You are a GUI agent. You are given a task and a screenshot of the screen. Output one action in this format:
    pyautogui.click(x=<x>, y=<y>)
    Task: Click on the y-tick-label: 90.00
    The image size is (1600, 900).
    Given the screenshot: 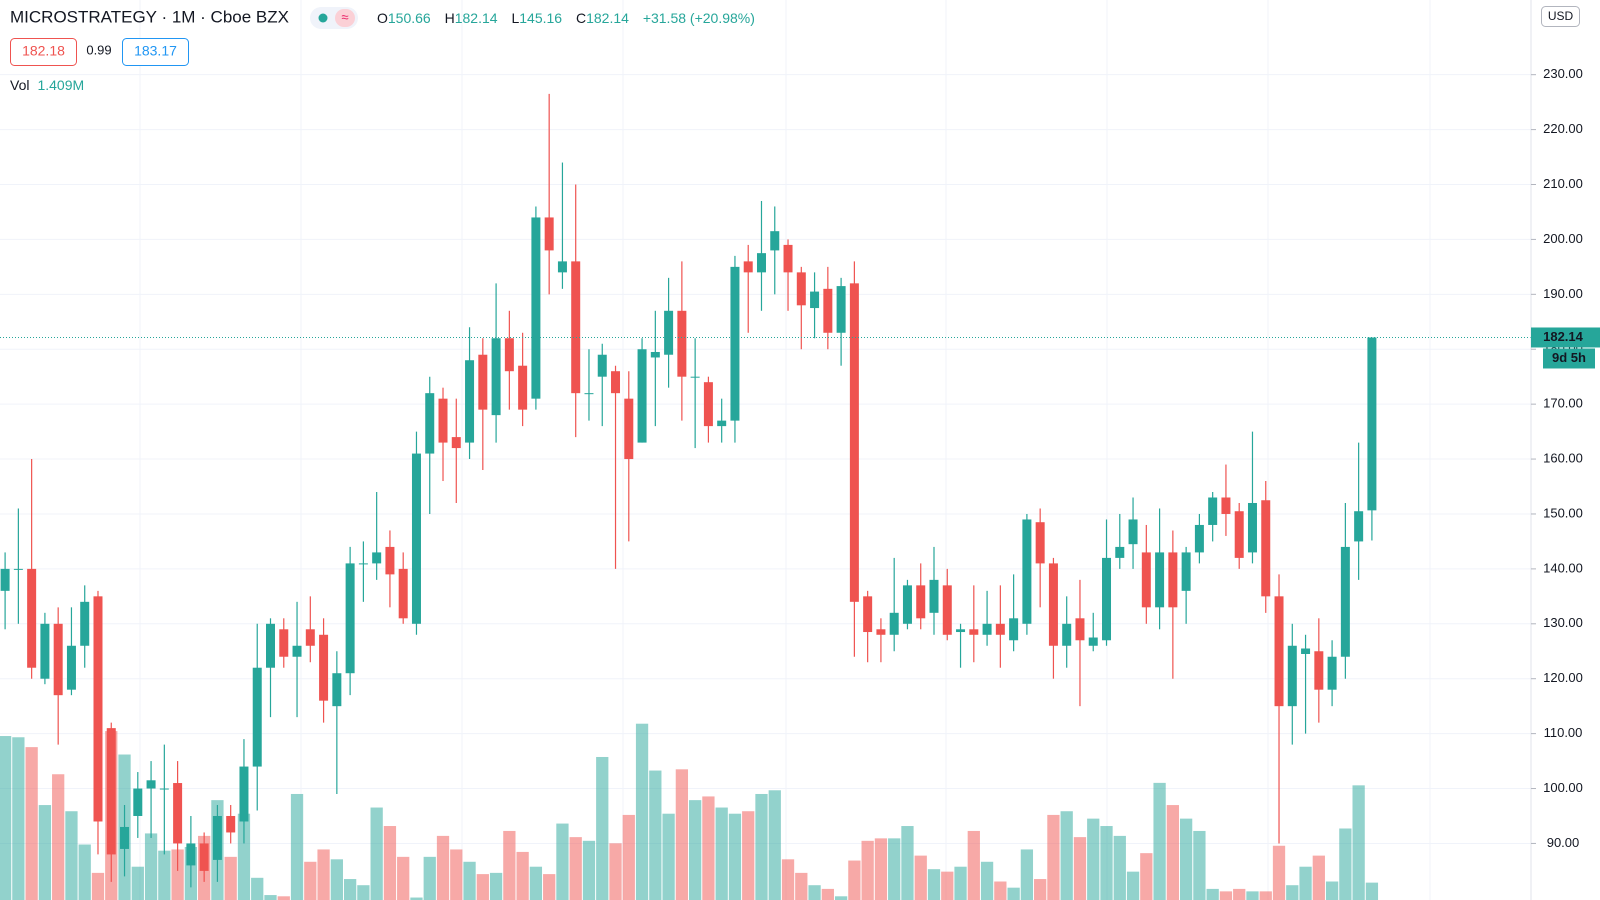 What is the action you would take?
    pyautogui.click(x=1563, y=842)
    